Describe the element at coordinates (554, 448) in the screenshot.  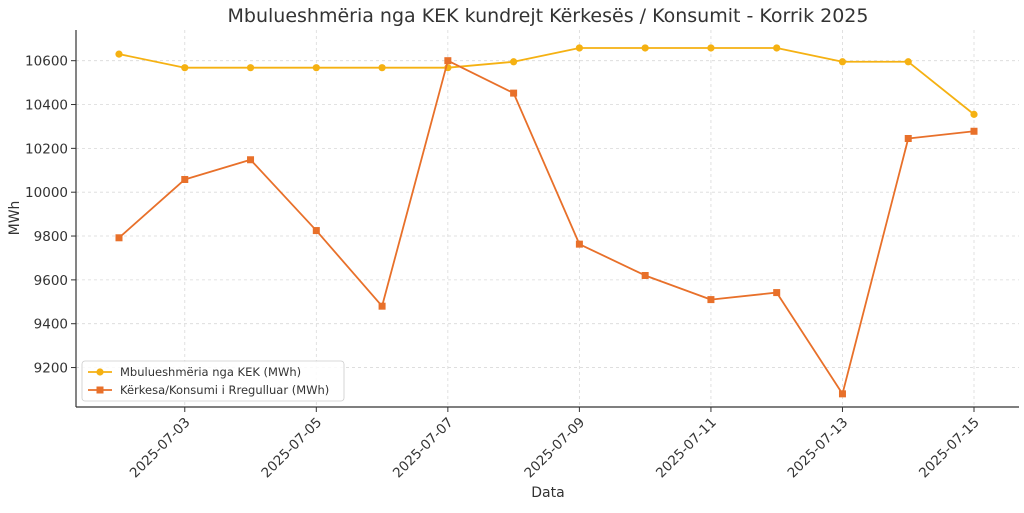
I see `x-tick-label: 2025-07-09` at that location.